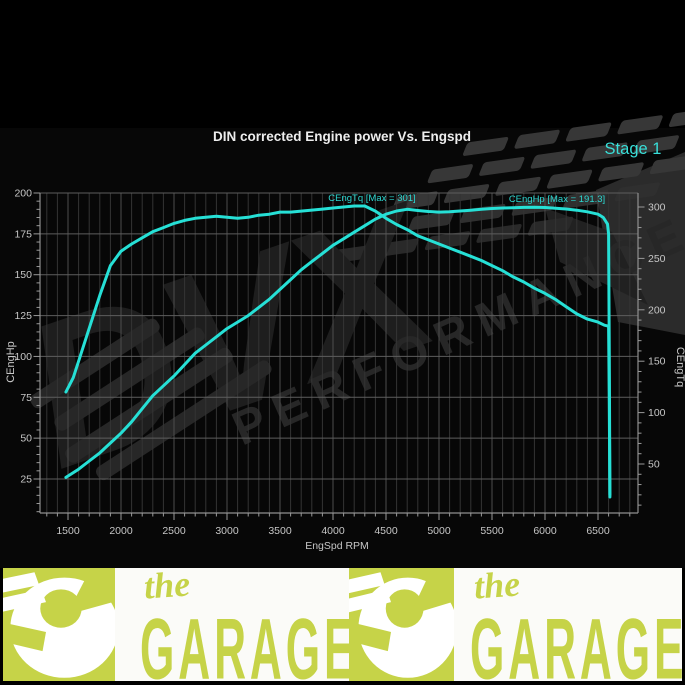 This screenshot has height=685, width=685. What do you see at coordinates (492, 531) in the screenshot?
I see `x-tick-label: 5500` at bounding box center [492, 531].